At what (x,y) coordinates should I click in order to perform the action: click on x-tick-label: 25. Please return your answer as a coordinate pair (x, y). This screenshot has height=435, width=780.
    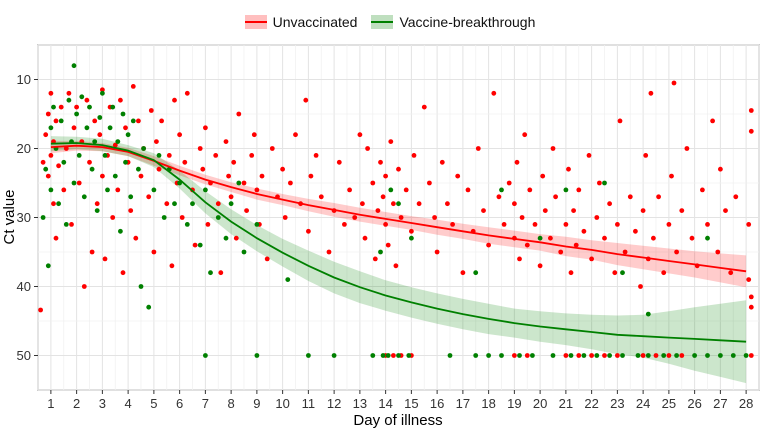
    Looking at the image, I should click on (669, 403).